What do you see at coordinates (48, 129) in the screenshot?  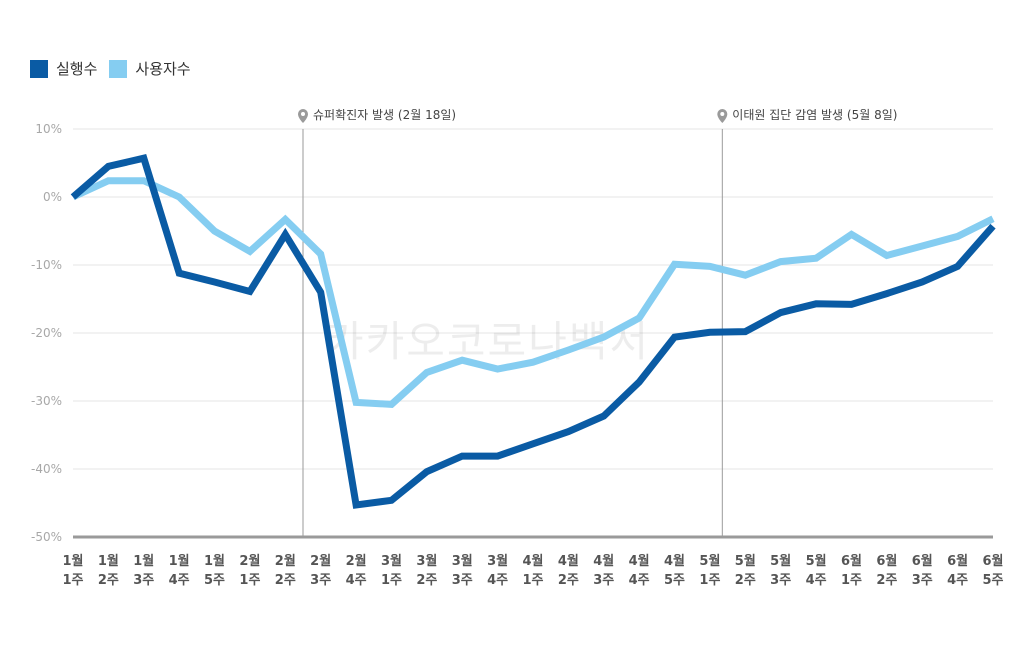 I see `y-tick-label: 10%` at bounding box center [48, 129].